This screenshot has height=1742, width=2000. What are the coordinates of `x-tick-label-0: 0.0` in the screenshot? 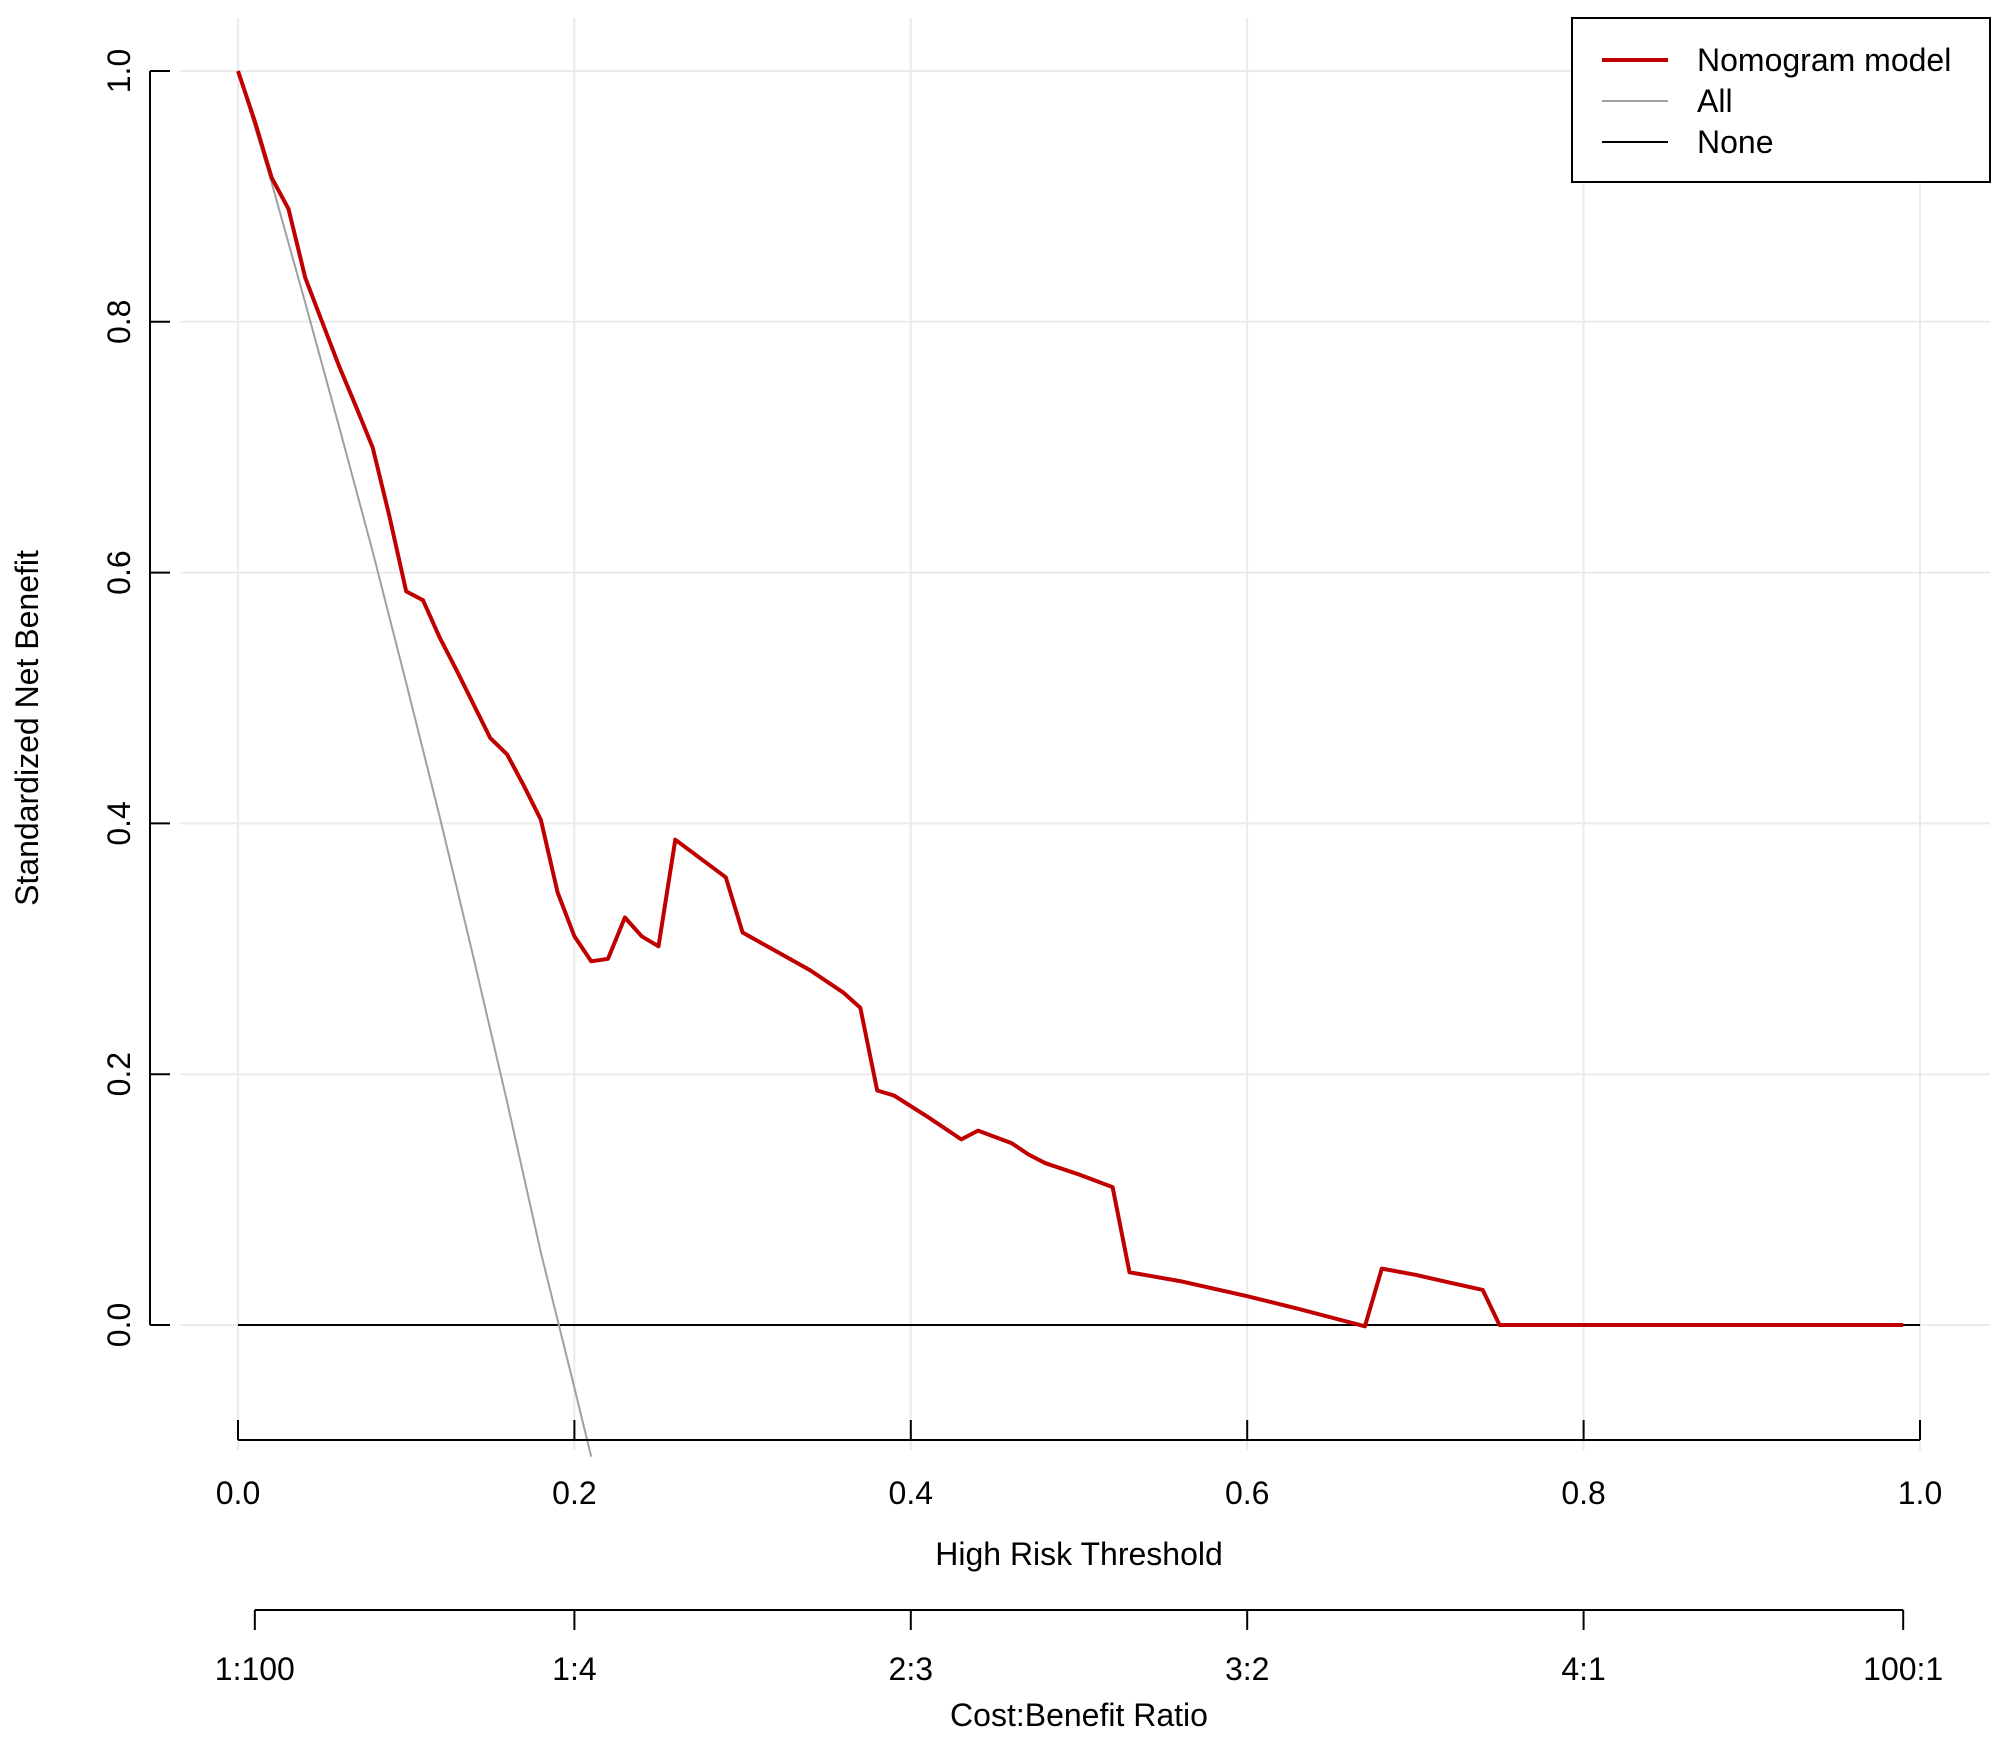 It's located at (238, 1493).